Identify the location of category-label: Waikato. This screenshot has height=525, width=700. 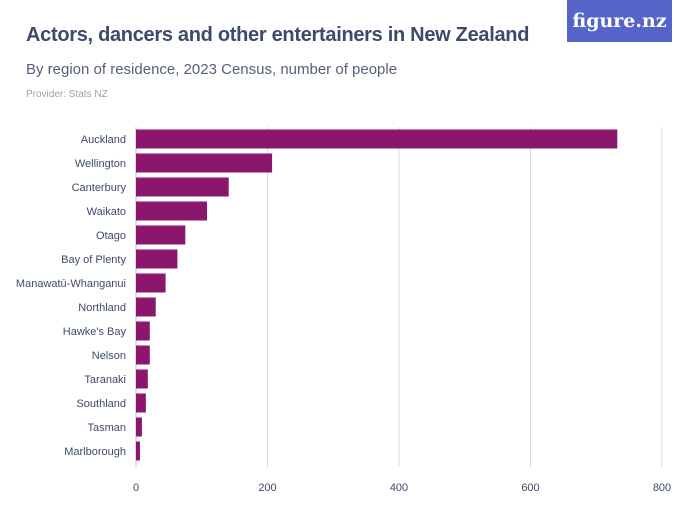
(106, 212).